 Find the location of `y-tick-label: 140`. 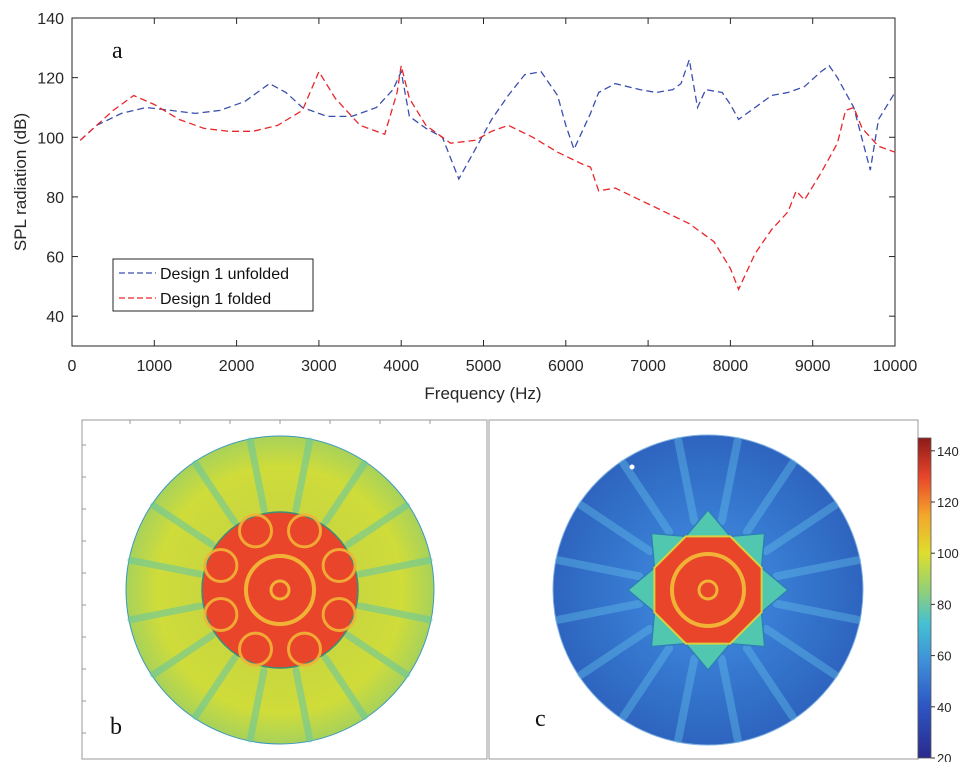

y-tick-label: 140 is located at coordinates (50, 19).